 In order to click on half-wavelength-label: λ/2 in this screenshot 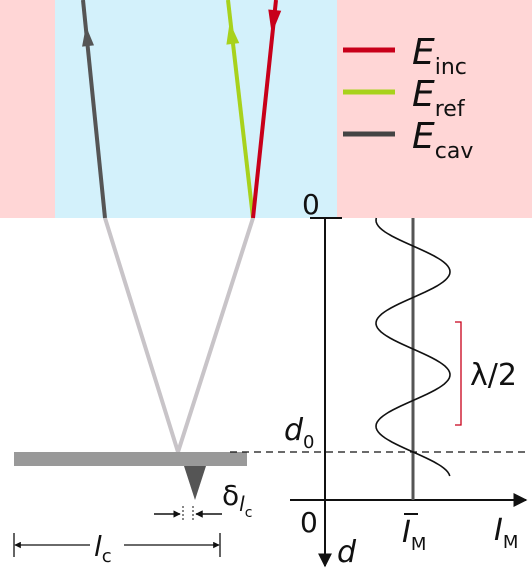, I will do `click(493, 375)`.